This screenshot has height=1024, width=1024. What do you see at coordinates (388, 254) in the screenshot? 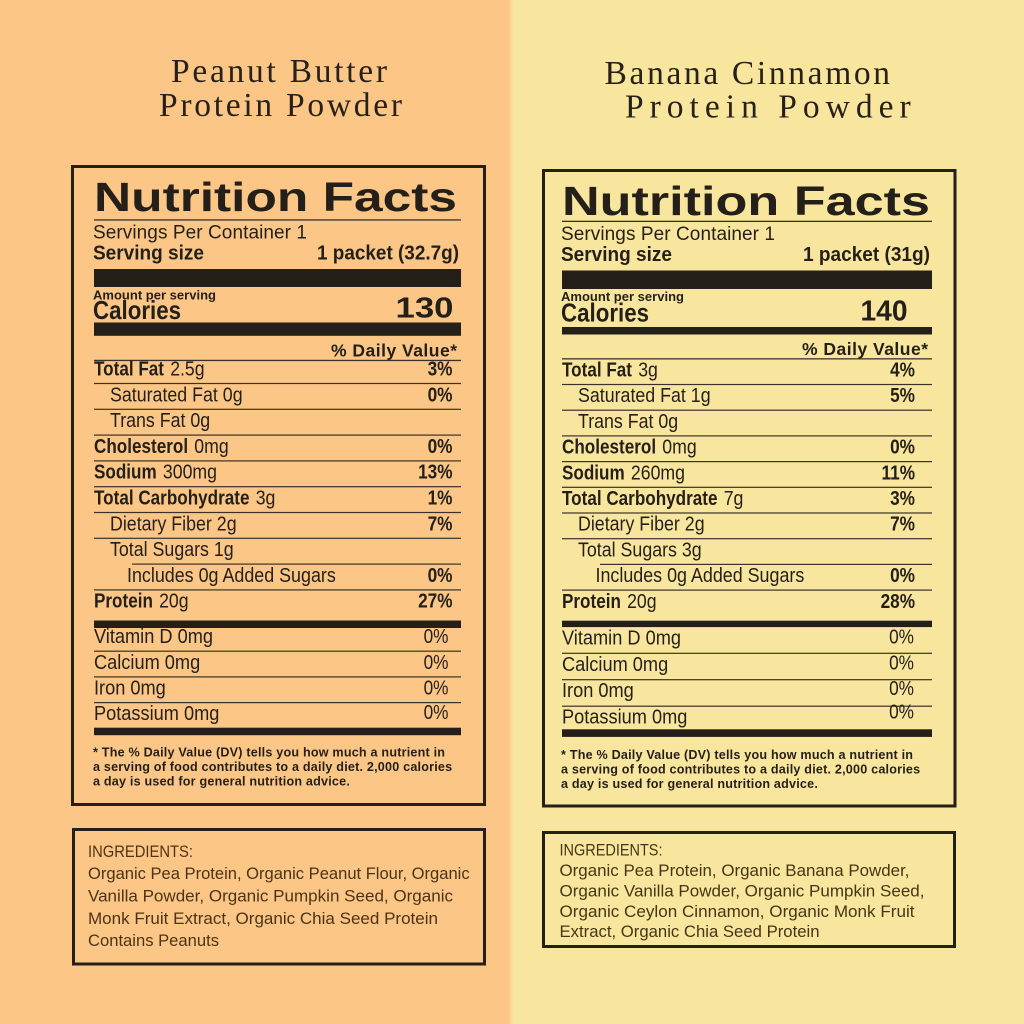
I see `svg-text: 1 packet (32.7g)` at bounding box center [388, 254].